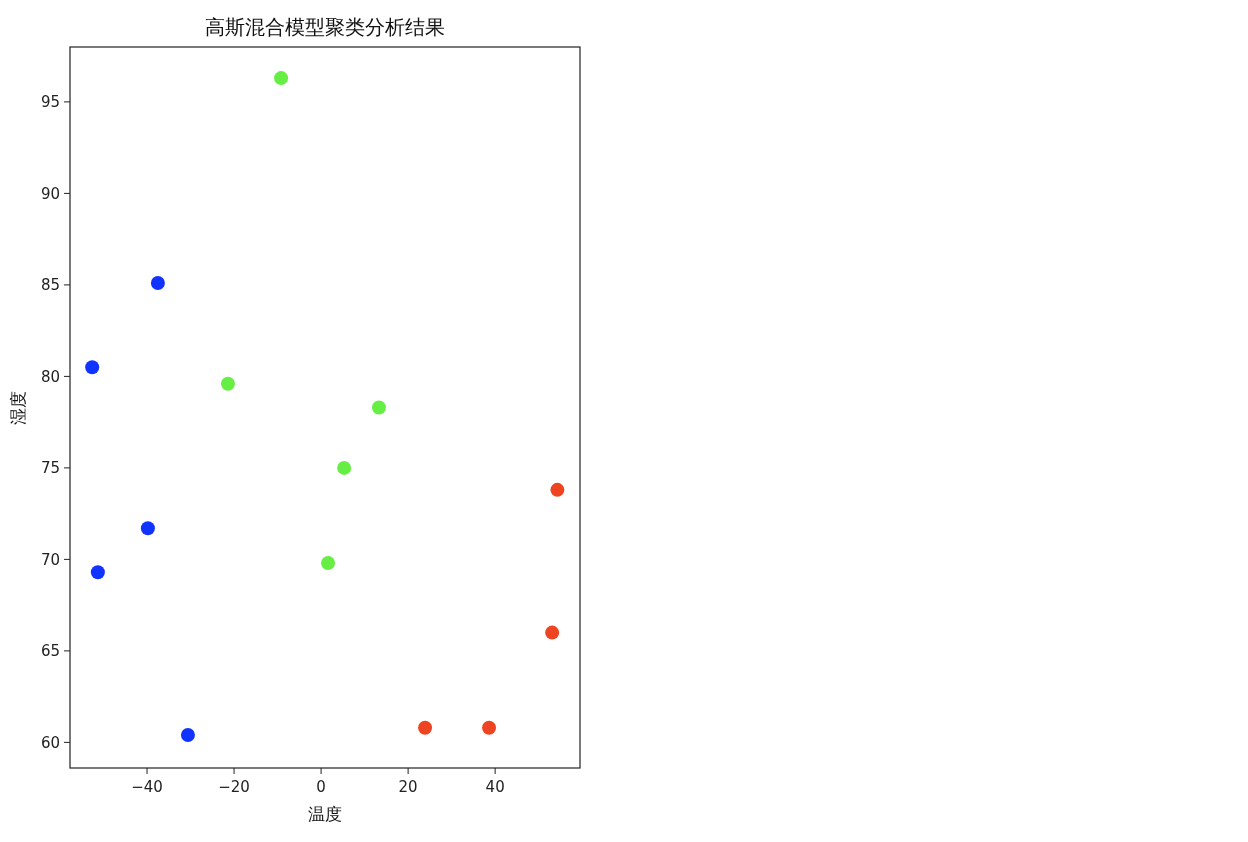  I want to click on x-axis-title: 温度, so click(325, 814).